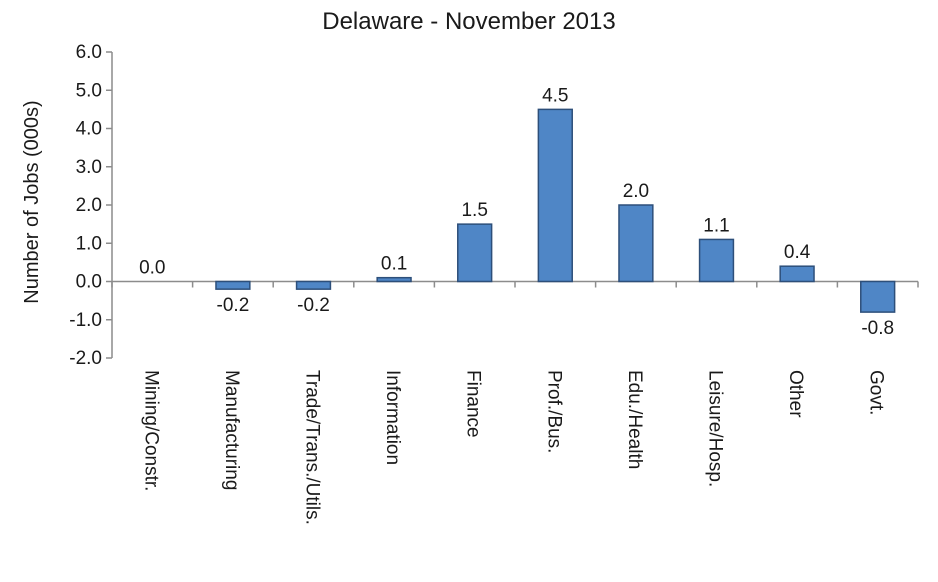  Describe the element at coordinates (394, 264) in the screenshot. I see `data-label: 0.1` at that location.